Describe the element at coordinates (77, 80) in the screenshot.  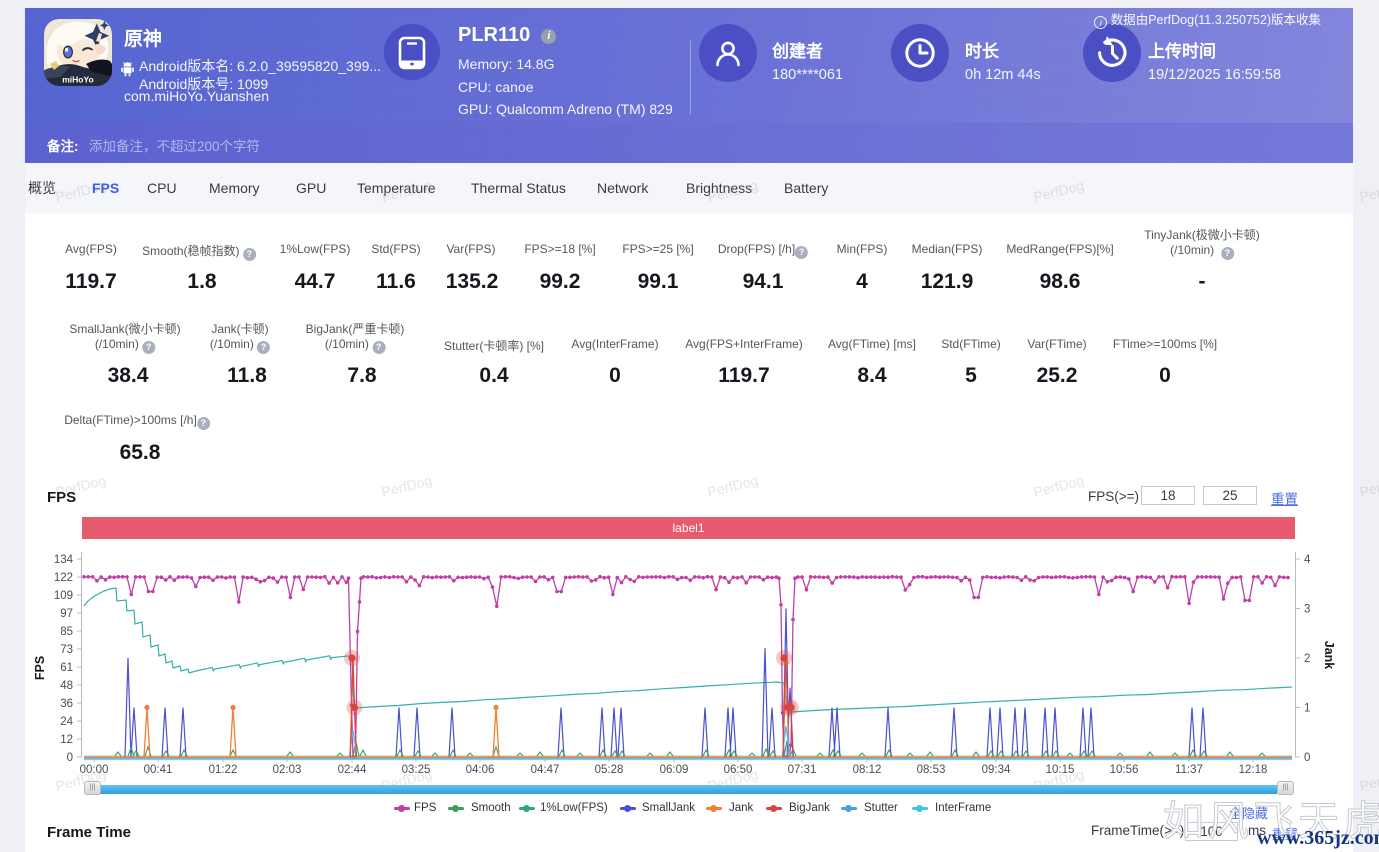
I see `svg-text: miHoYo` at that location.